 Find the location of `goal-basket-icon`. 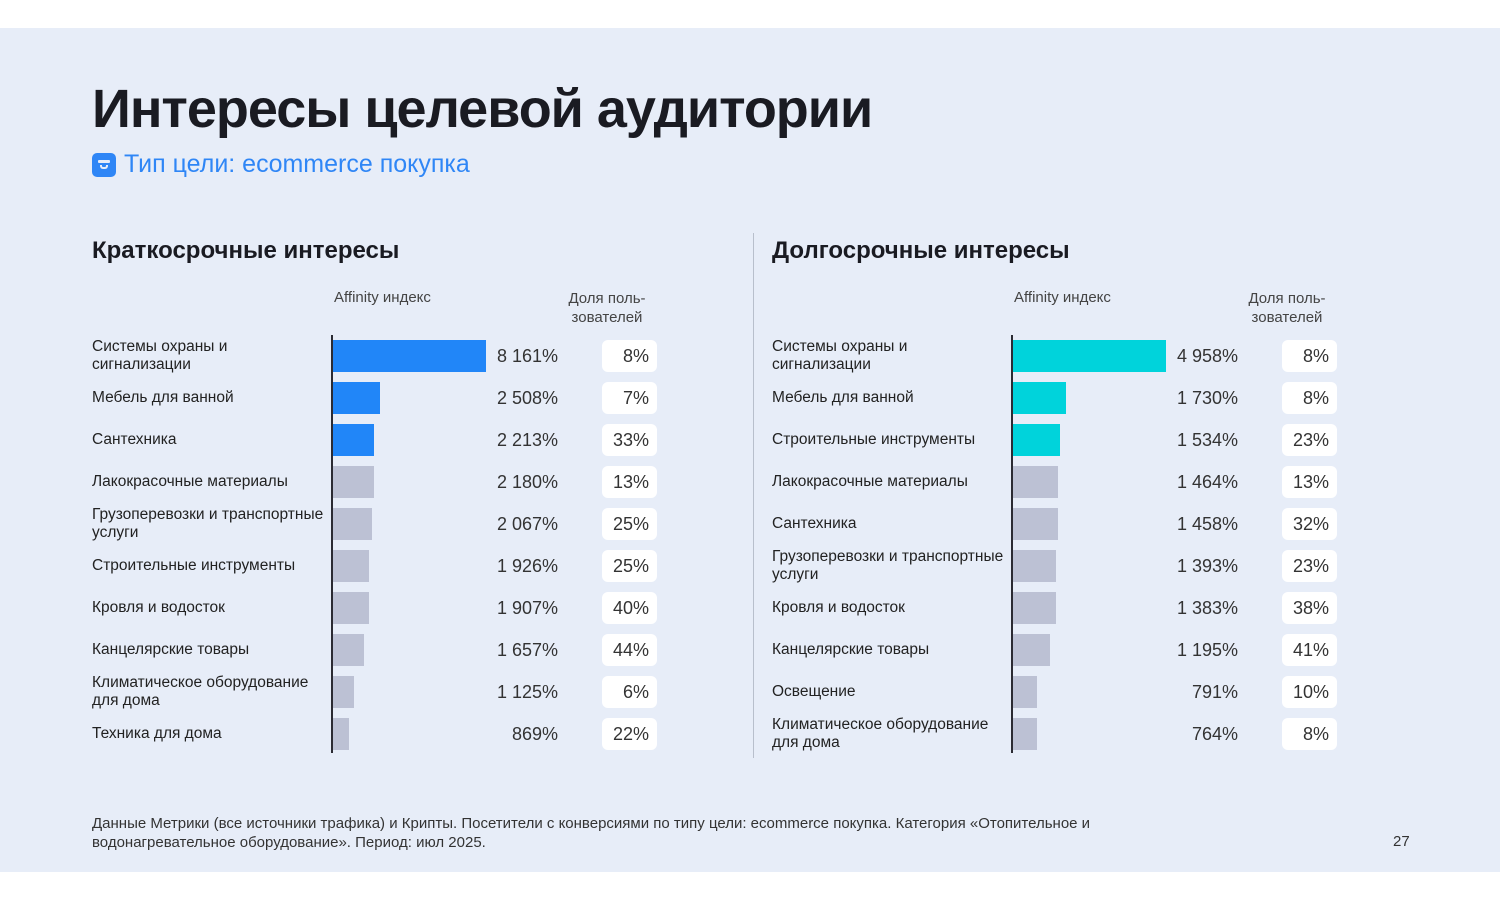

goal-basket-icon is located at coordinates (104, 164).